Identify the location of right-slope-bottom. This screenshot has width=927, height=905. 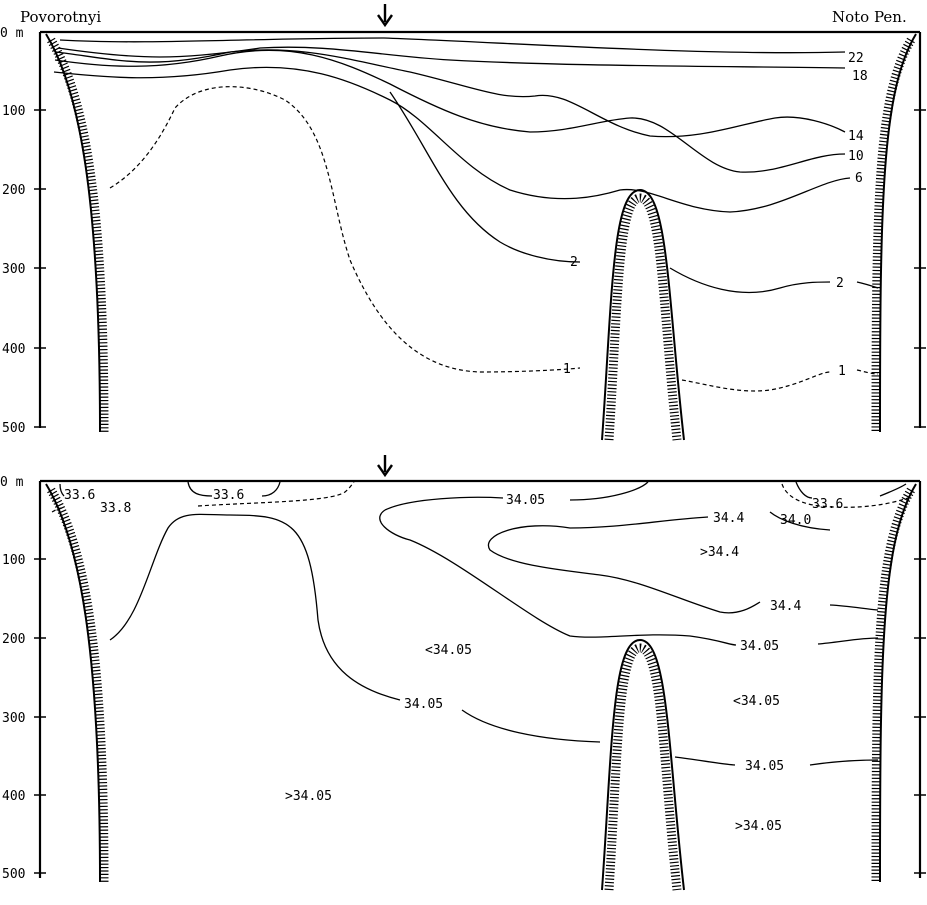
(894, 683).